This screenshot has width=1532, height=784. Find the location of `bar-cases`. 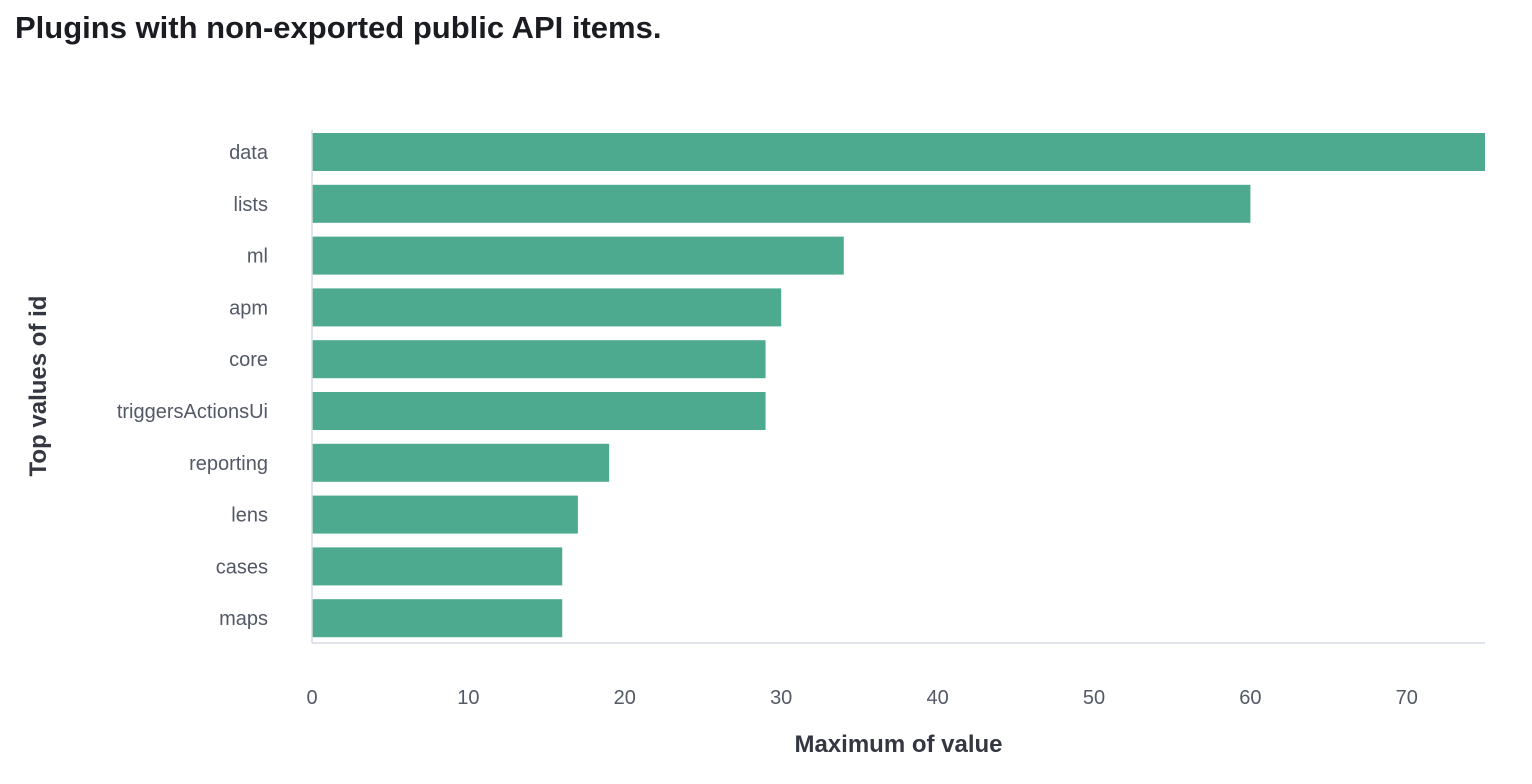

bar-cases is located at coordinates (437, 566).